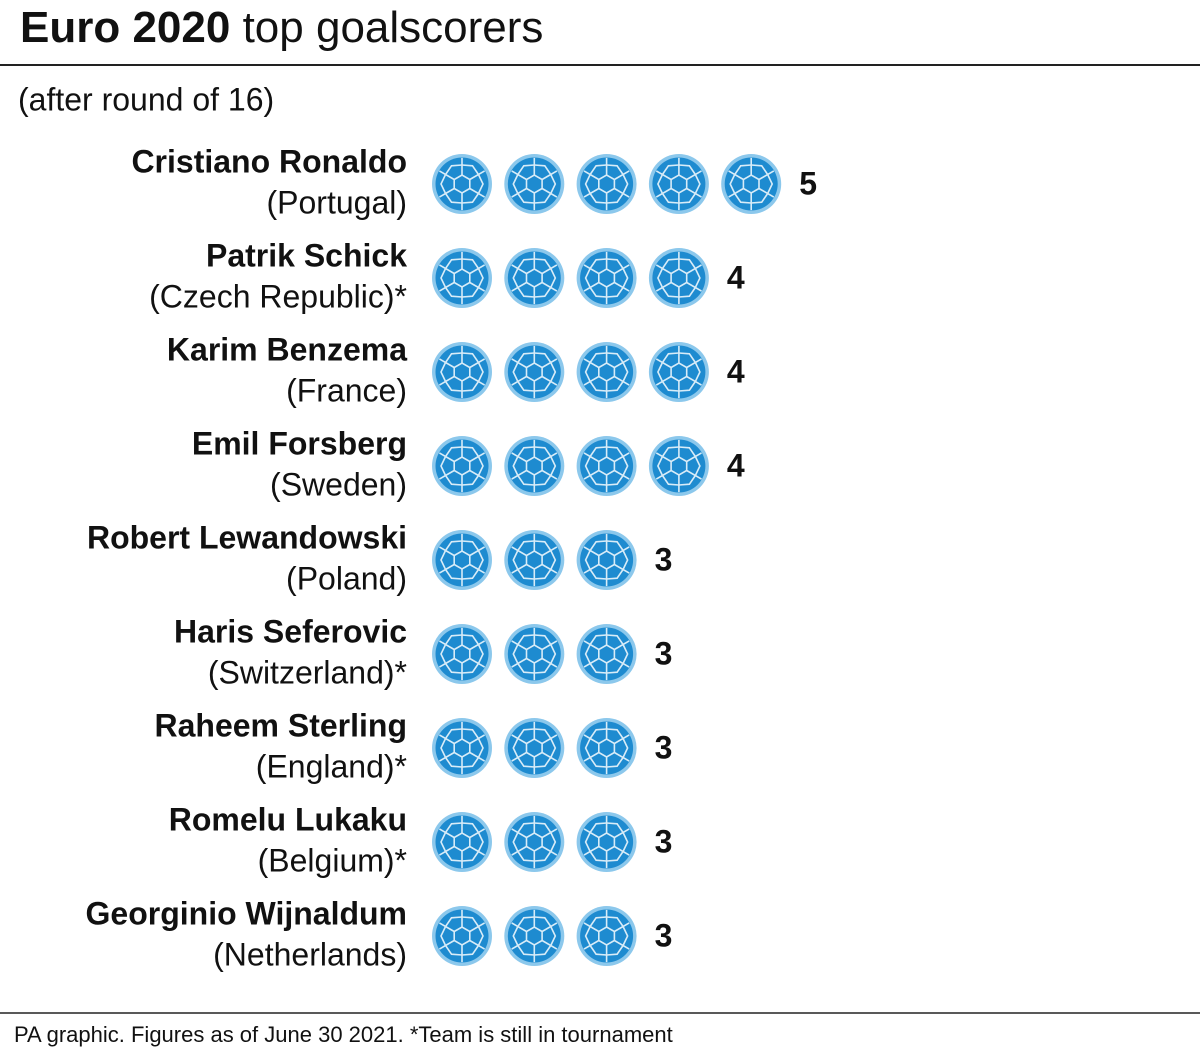  What do you see at coordinates (346, 578) in the screenshot?
I see `team-name: (Poland)` at bounding box center [346, 578].